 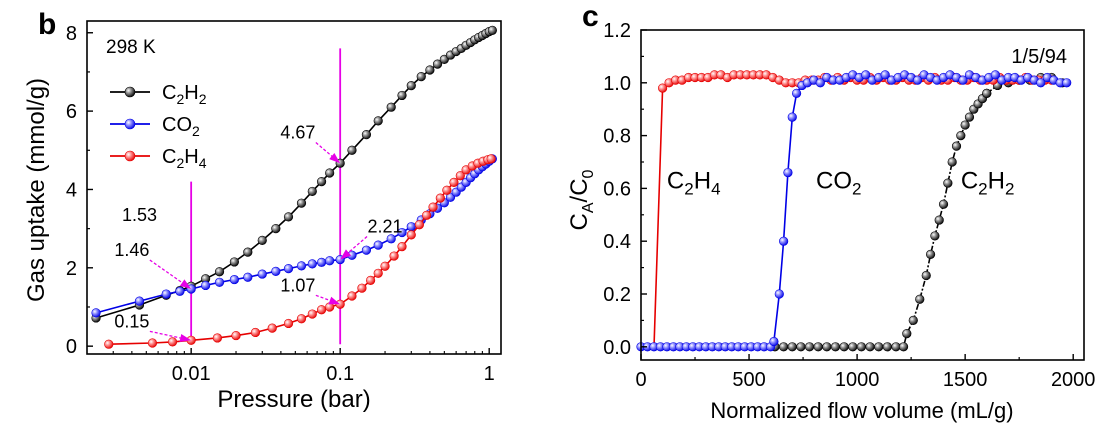 I want to click on value-annotation: 0.15, so click(x=131, y=321).